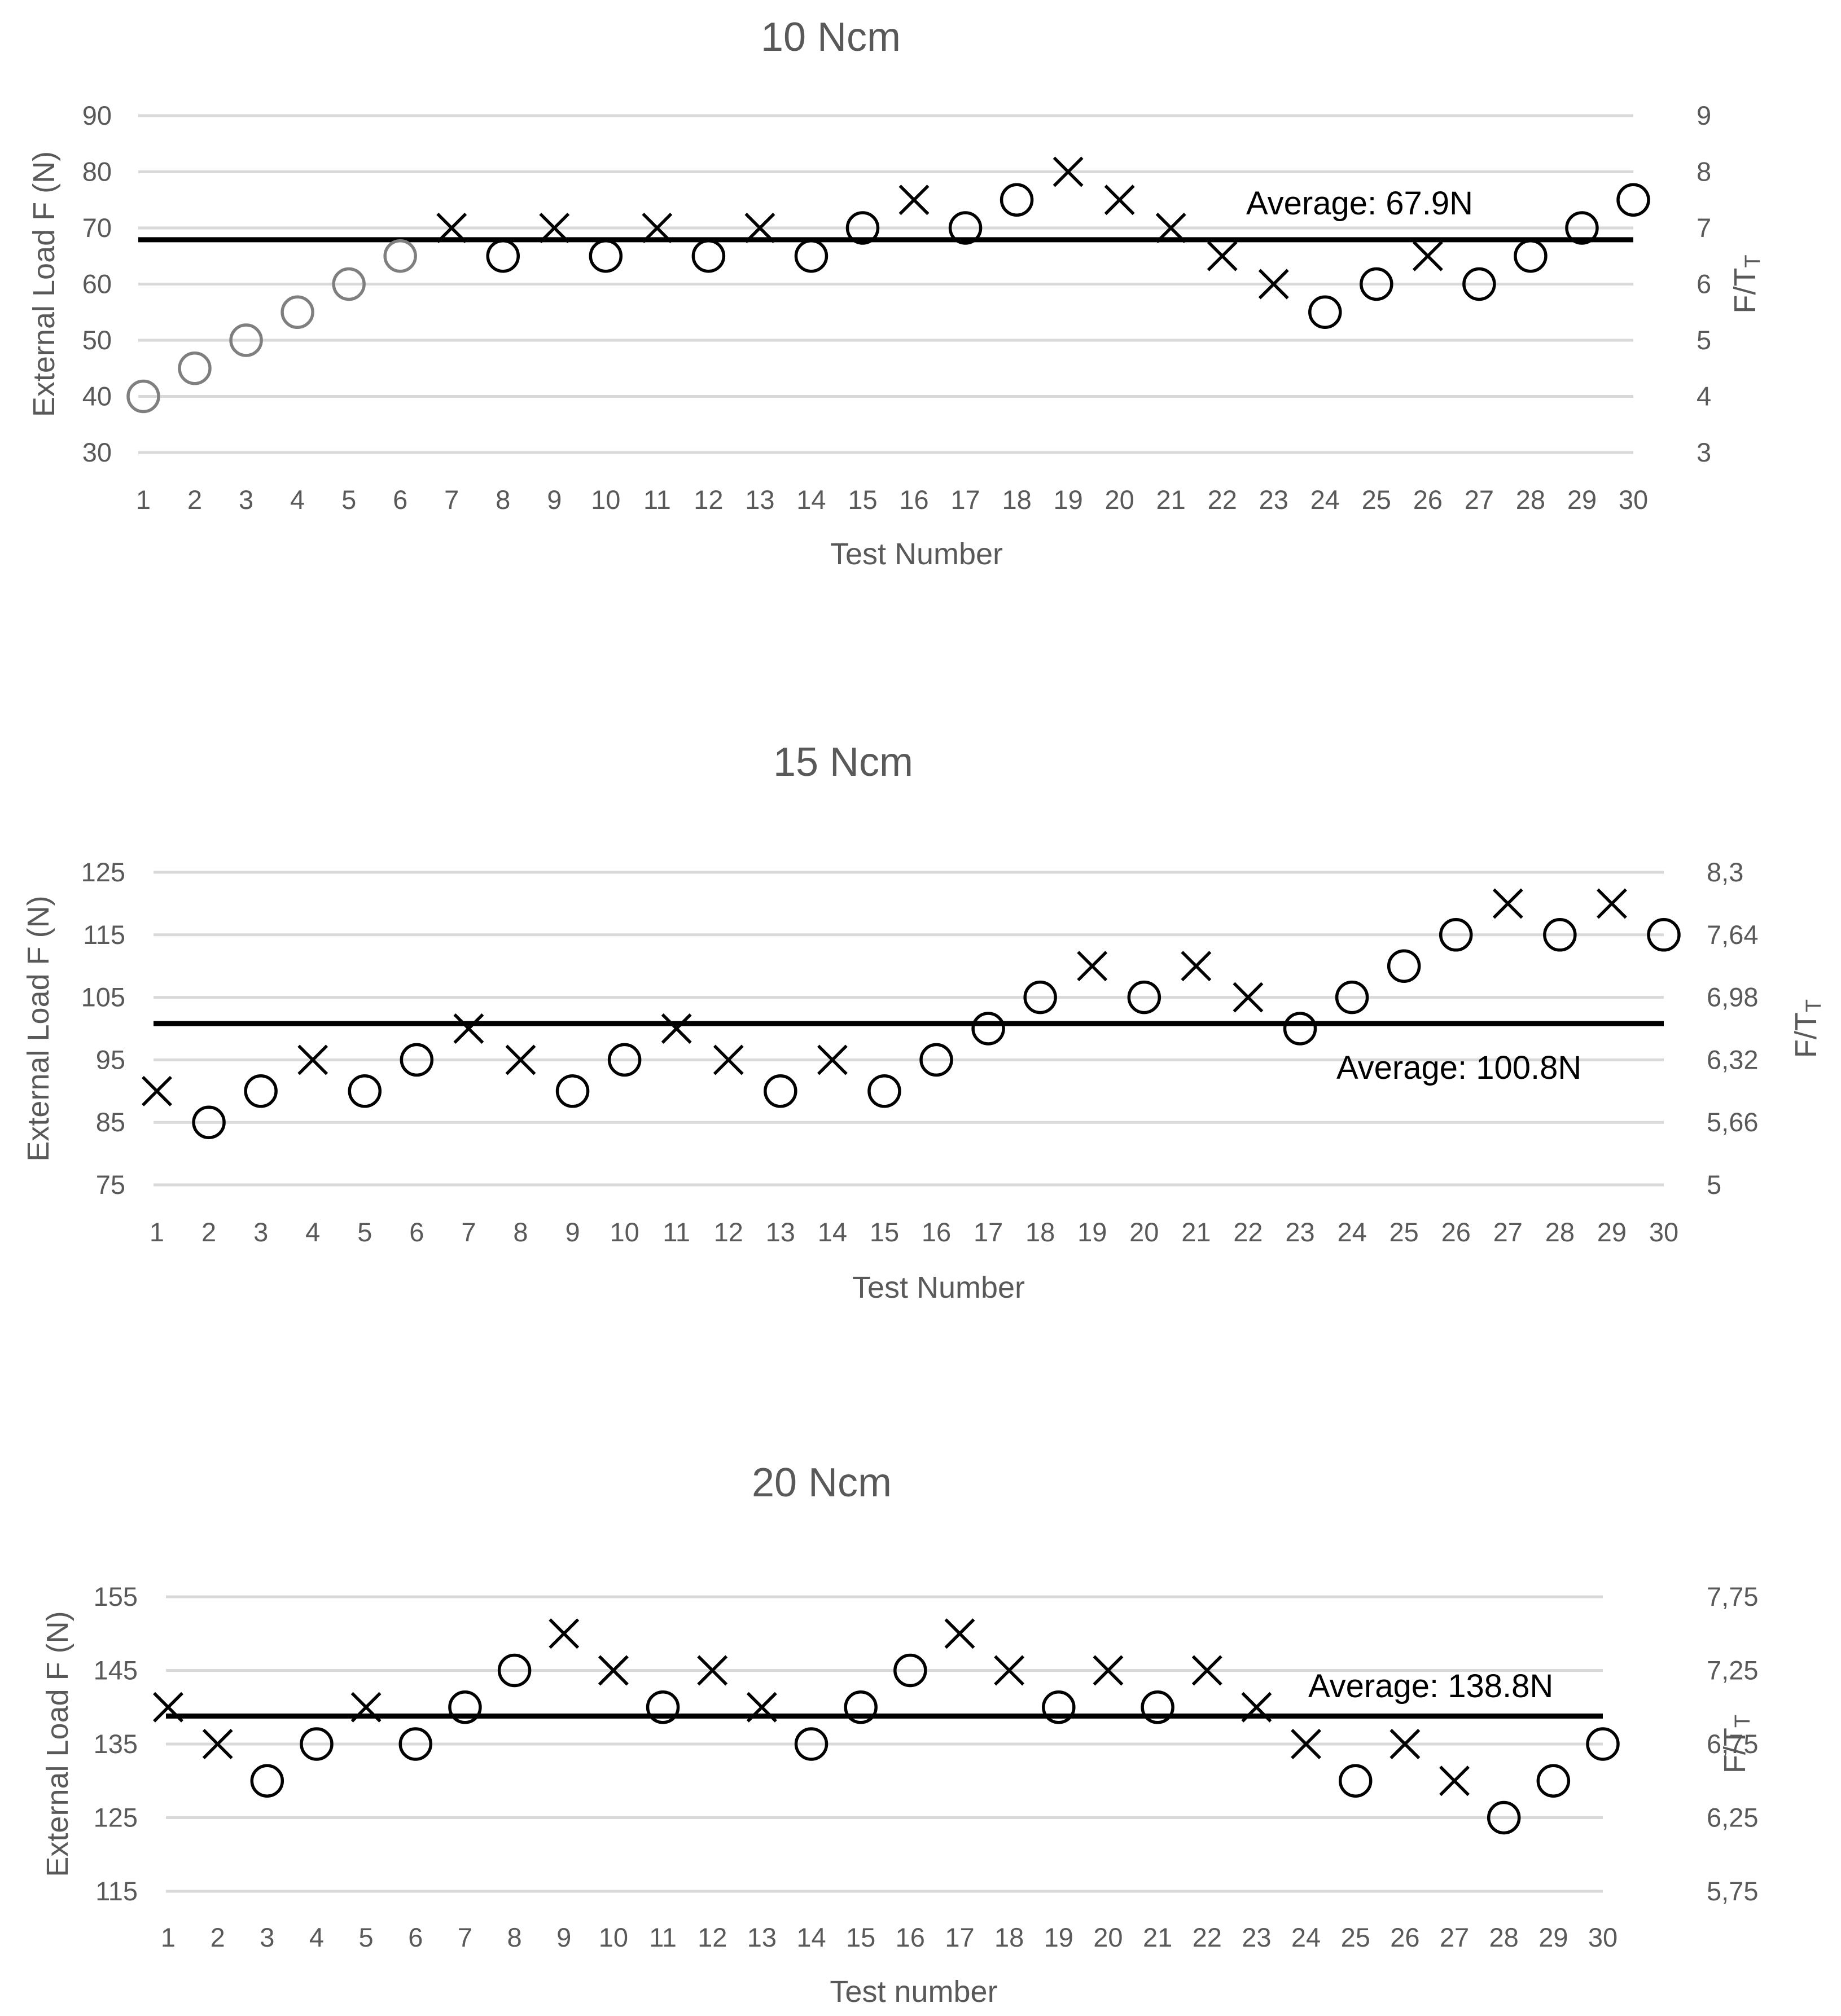  I want to click on chart-title: 20 Ncm, so click(822, 1483).